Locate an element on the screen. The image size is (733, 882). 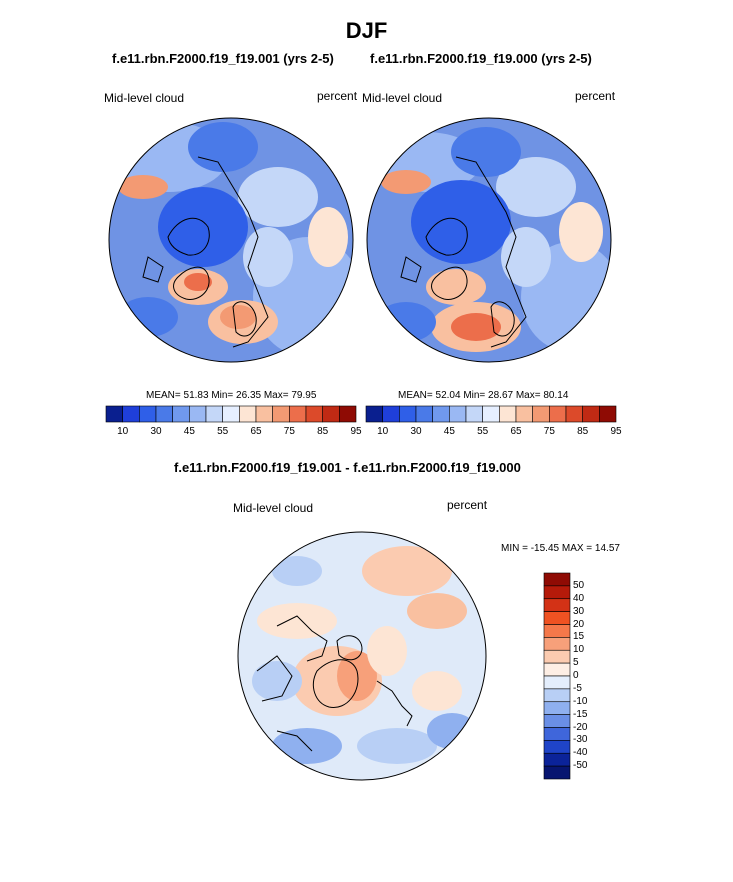
colorbar-tick-label: -20 is located at coordinates (580, 727).